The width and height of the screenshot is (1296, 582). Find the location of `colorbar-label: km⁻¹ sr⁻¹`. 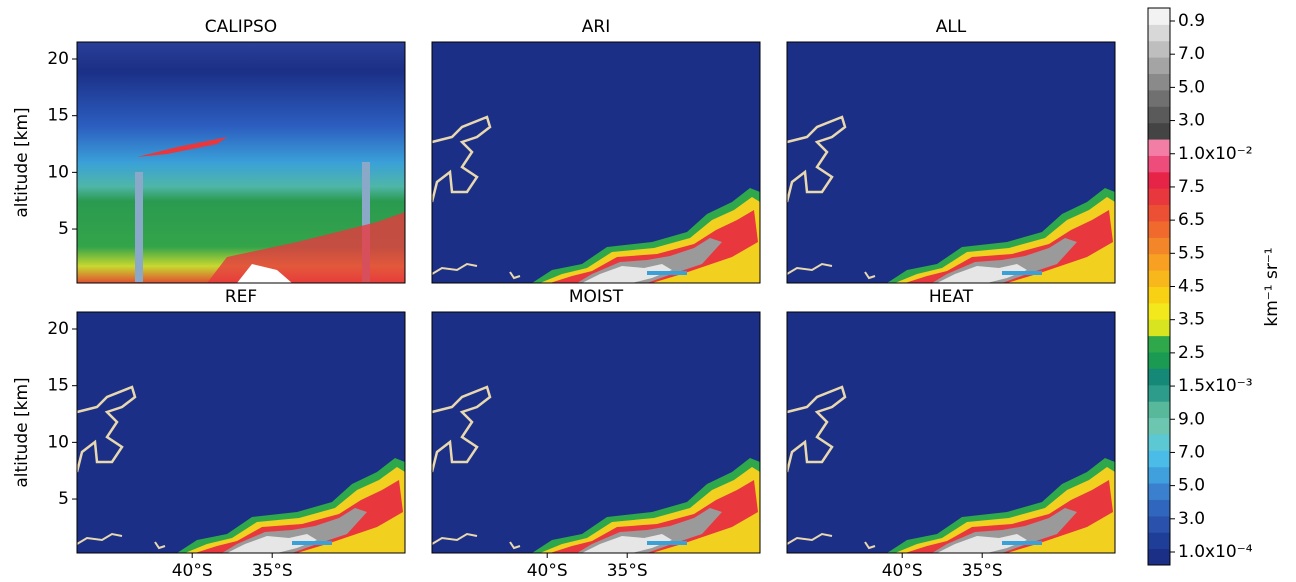

colorbar-label: km⁻¹ sr⁻¹ is located at coordinates (1272, 286).